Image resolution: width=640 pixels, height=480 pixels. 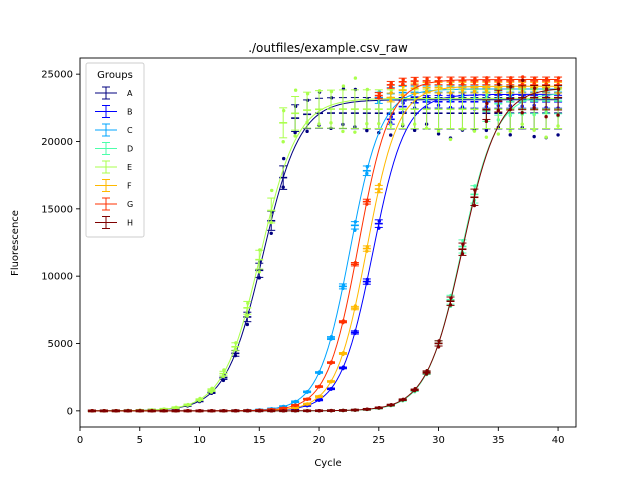 I want to click on x-tick-label: 20, so click(x=319, y=440).